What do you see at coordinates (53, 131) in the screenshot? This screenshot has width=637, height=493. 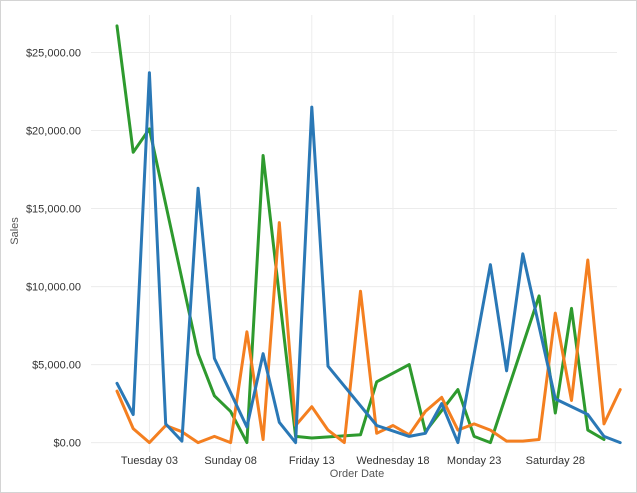 I see `y-tick-label: $20,000.00` at bounding box center [53, 131].